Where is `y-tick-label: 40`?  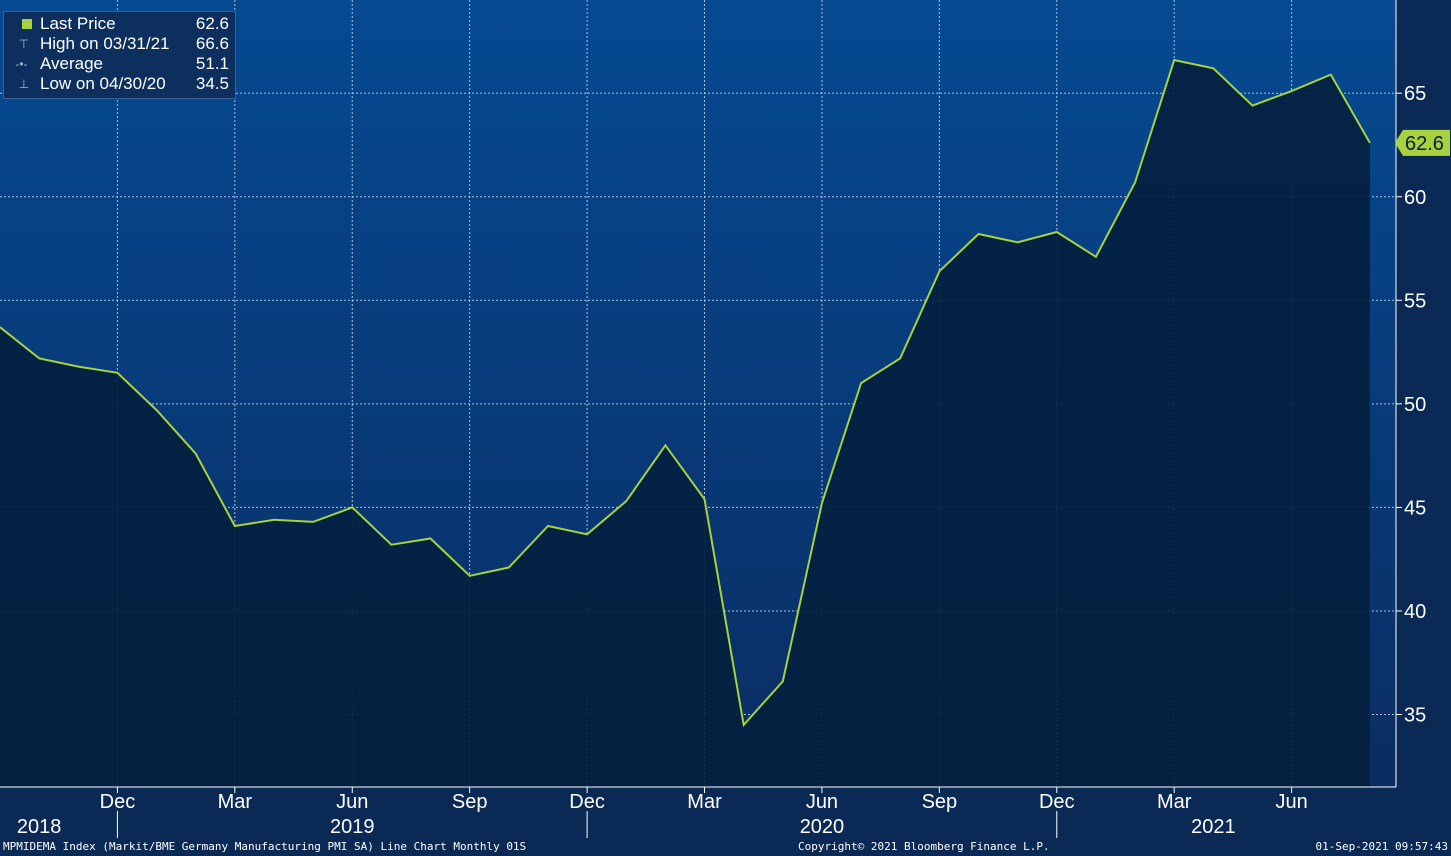 y-tick-label: 40 is located at coordinates (1415, 612).